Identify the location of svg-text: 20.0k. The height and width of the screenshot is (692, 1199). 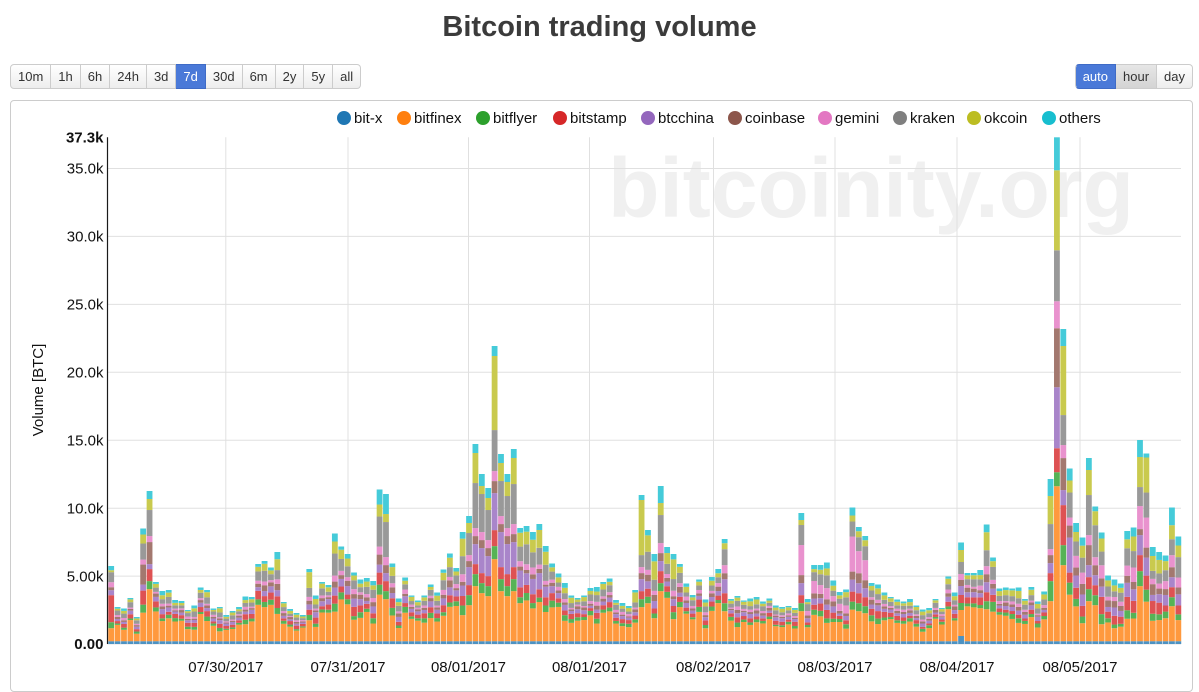
(85, 373).